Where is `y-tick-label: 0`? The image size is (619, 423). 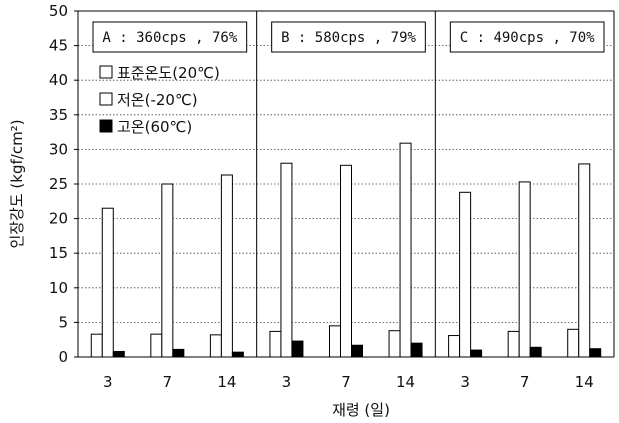 y-tick-label: 0 is located at coordinates (63, 357).